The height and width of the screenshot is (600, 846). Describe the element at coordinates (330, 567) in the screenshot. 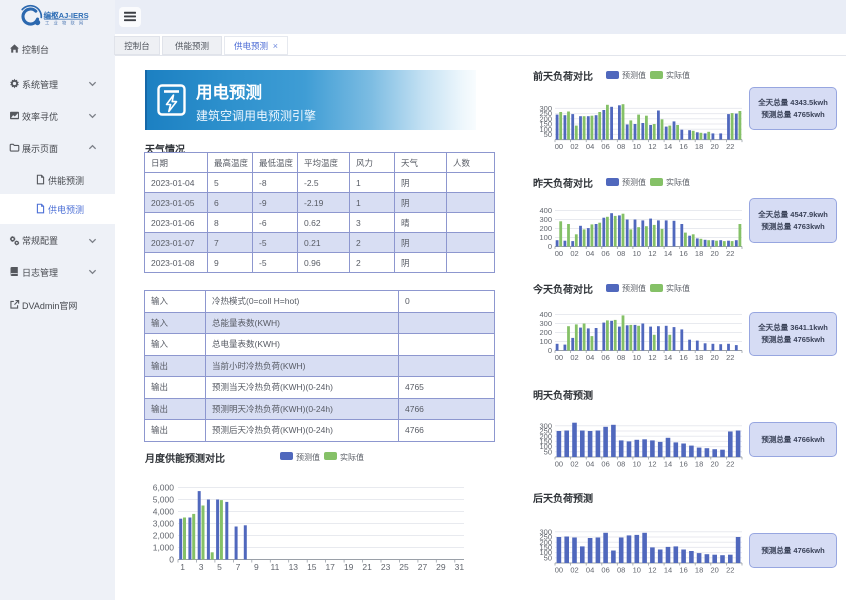

I see `svg-text: 17` at that location.